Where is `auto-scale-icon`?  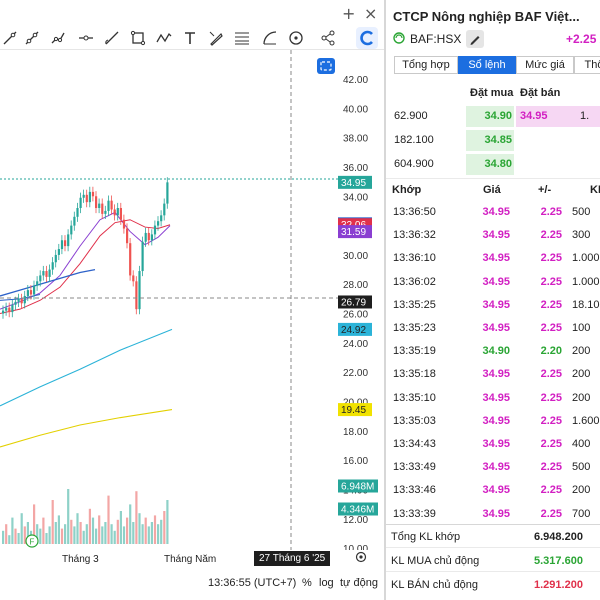
auto-scale-icon is located at coordinates (326, 66).